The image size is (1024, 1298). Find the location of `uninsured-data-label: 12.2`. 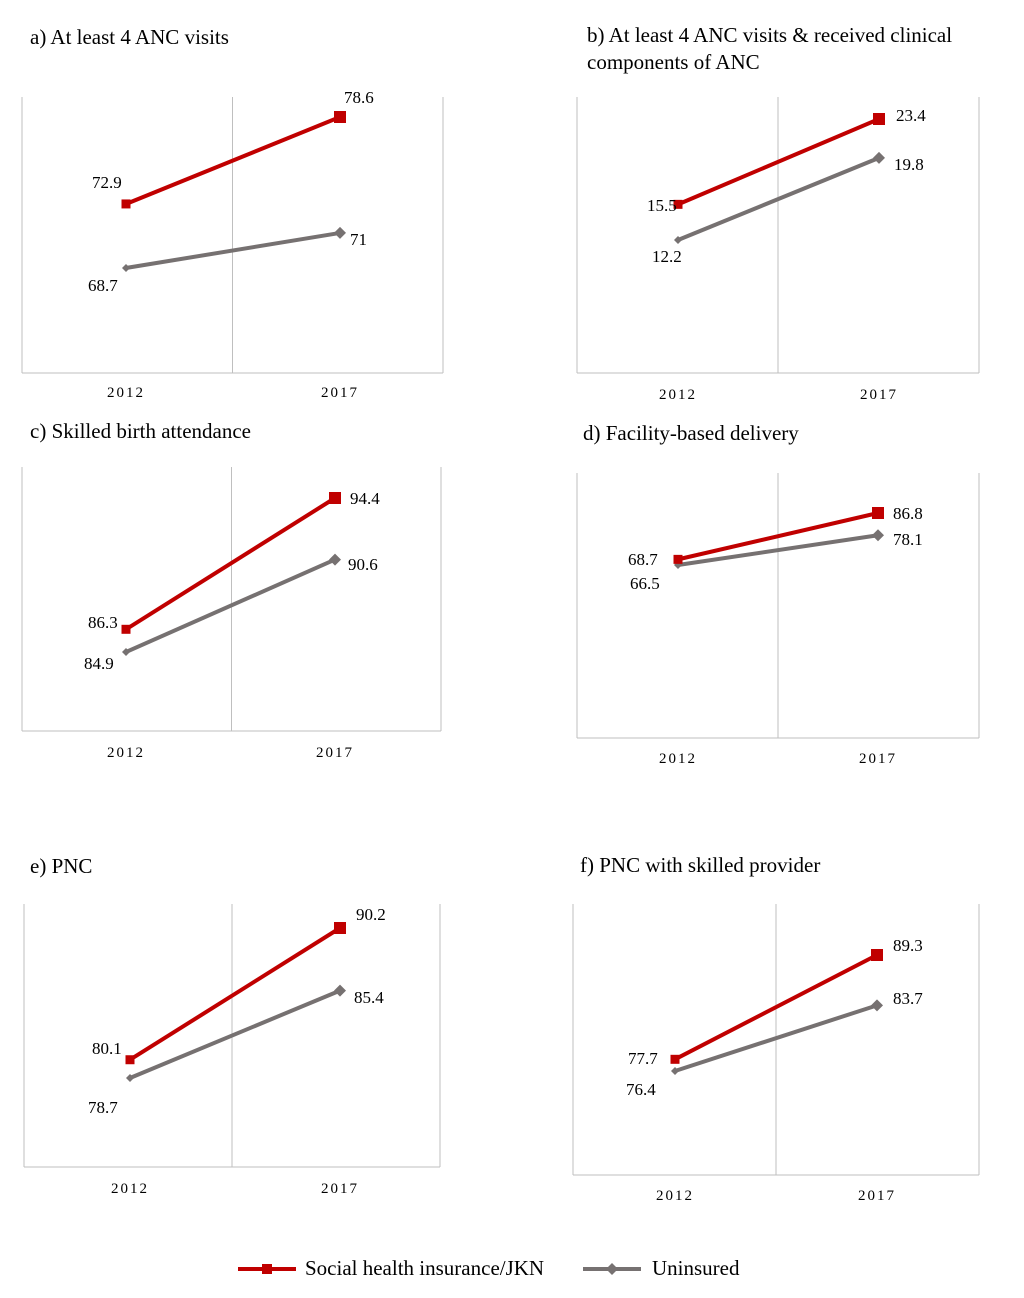

uninsured-data-label: 12.2 is located at coordinates (667, 256).